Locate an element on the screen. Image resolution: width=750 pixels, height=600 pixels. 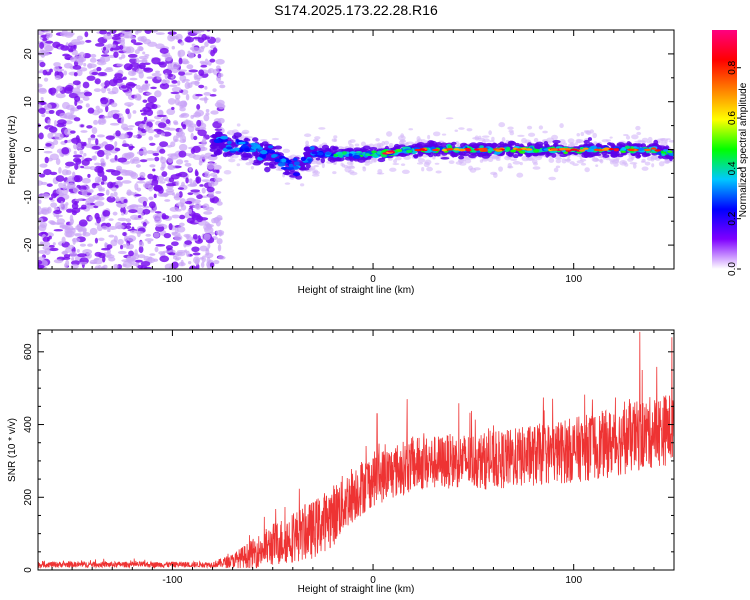
y-tick-label: -10 is located at coordinates (28, 197).